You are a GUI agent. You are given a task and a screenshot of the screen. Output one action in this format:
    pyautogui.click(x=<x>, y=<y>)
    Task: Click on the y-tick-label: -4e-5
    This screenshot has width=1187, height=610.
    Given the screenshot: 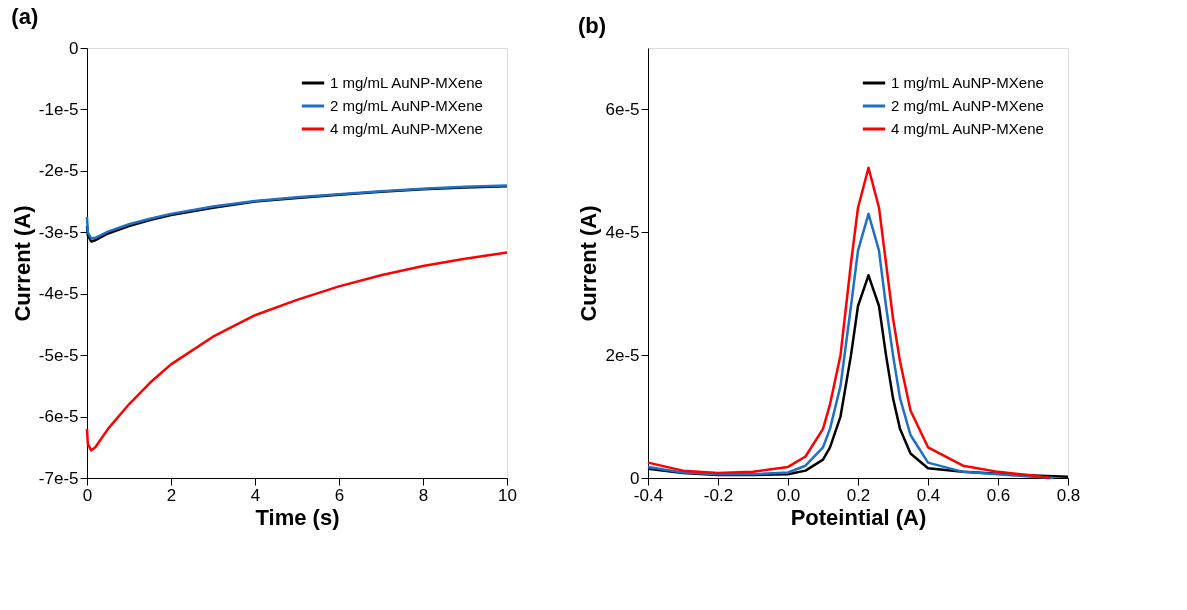 What is the action you would take?
    pyautogui.click(x=58, y=294)
    